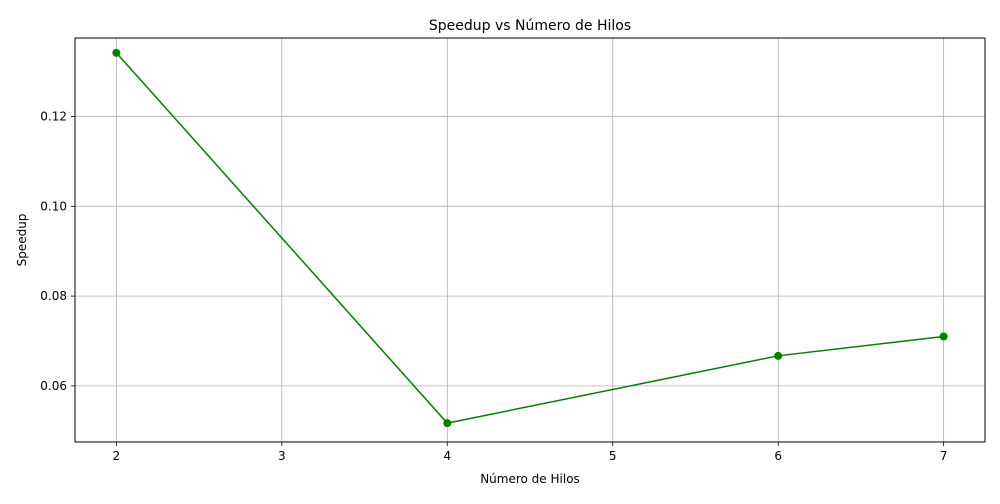 This screenshot has width=1000, height=504. Describe the element at coordinates (117, 456) in the screenshot. I see `x-tick-label: 2` at that location.